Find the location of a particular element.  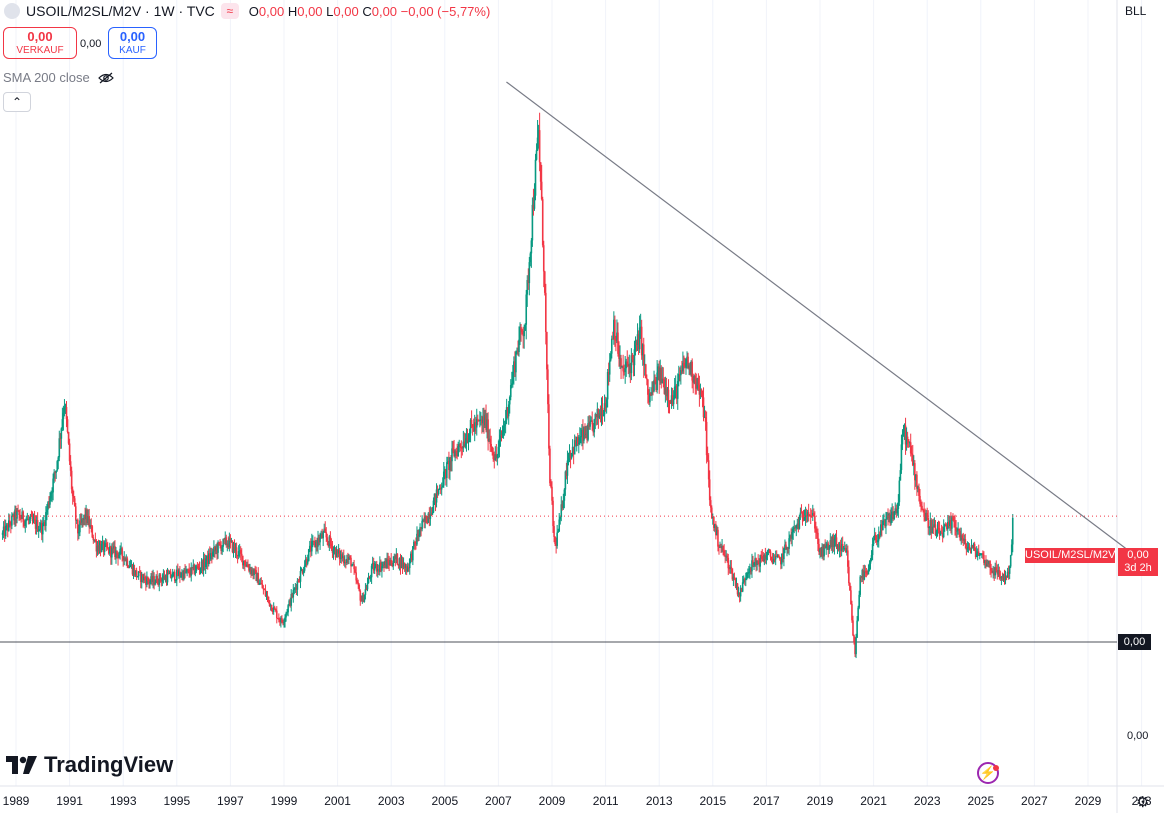

gear-icon: ⚙ is located at coordinates (1143, 802).